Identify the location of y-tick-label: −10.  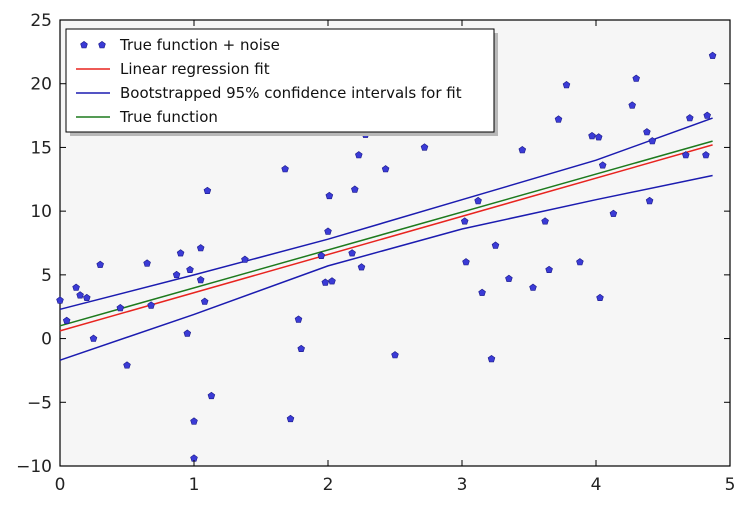
(34, 467).